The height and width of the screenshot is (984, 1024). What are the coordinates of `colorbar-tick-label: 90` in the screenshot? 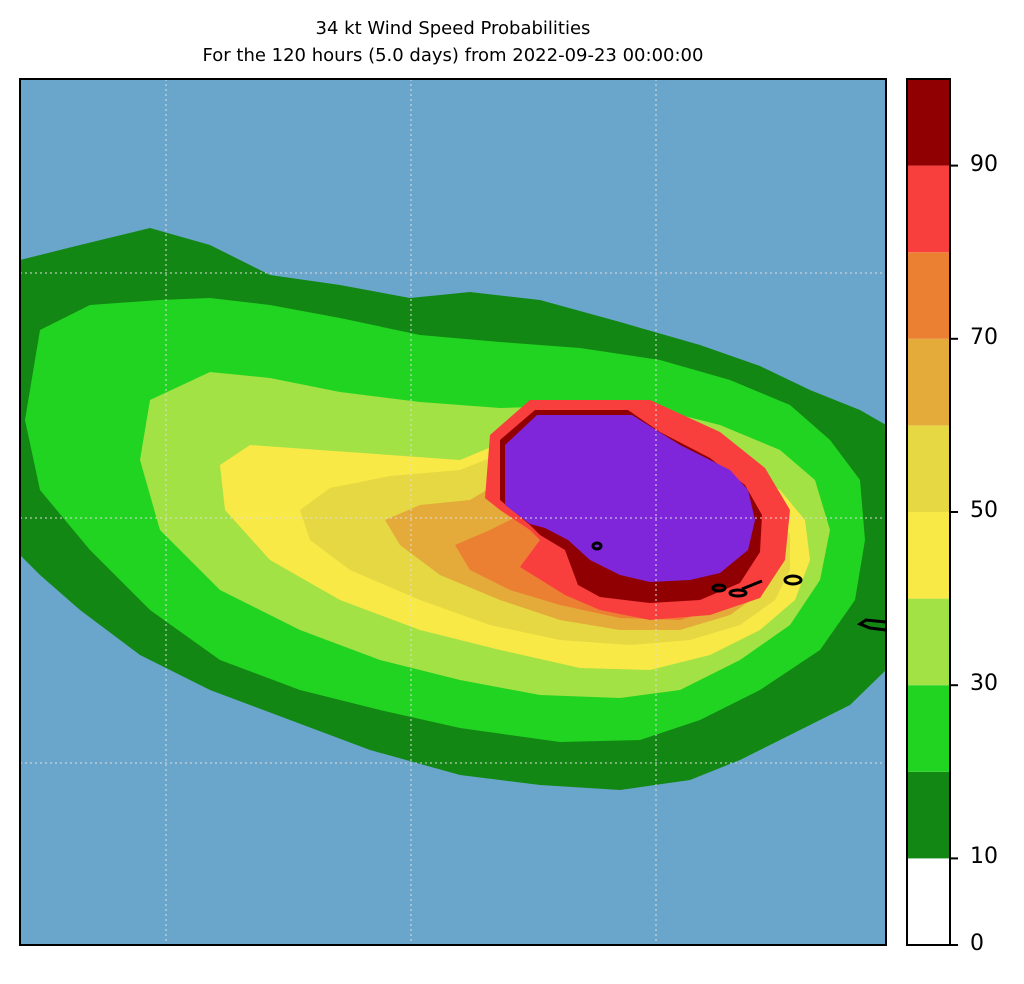 It's located at (984, 164).